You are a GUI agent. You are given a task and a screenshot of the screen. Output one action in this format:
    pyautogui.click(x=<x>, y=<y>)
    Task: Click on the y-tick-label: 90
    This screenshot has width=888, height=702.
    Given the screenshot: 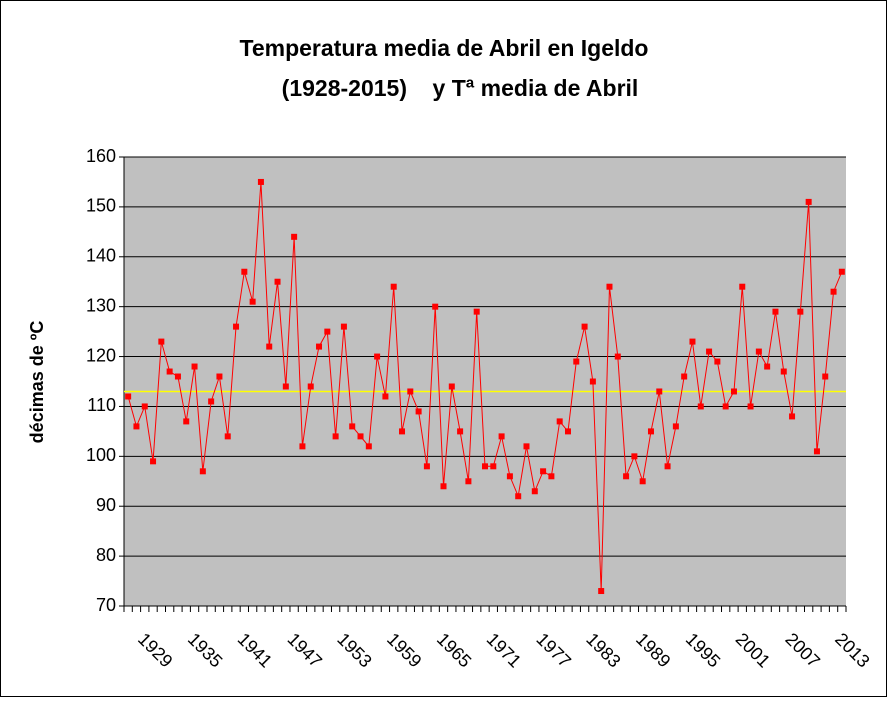 What is the action you would take?
    pyautogui.click(x=106, y=505)
    